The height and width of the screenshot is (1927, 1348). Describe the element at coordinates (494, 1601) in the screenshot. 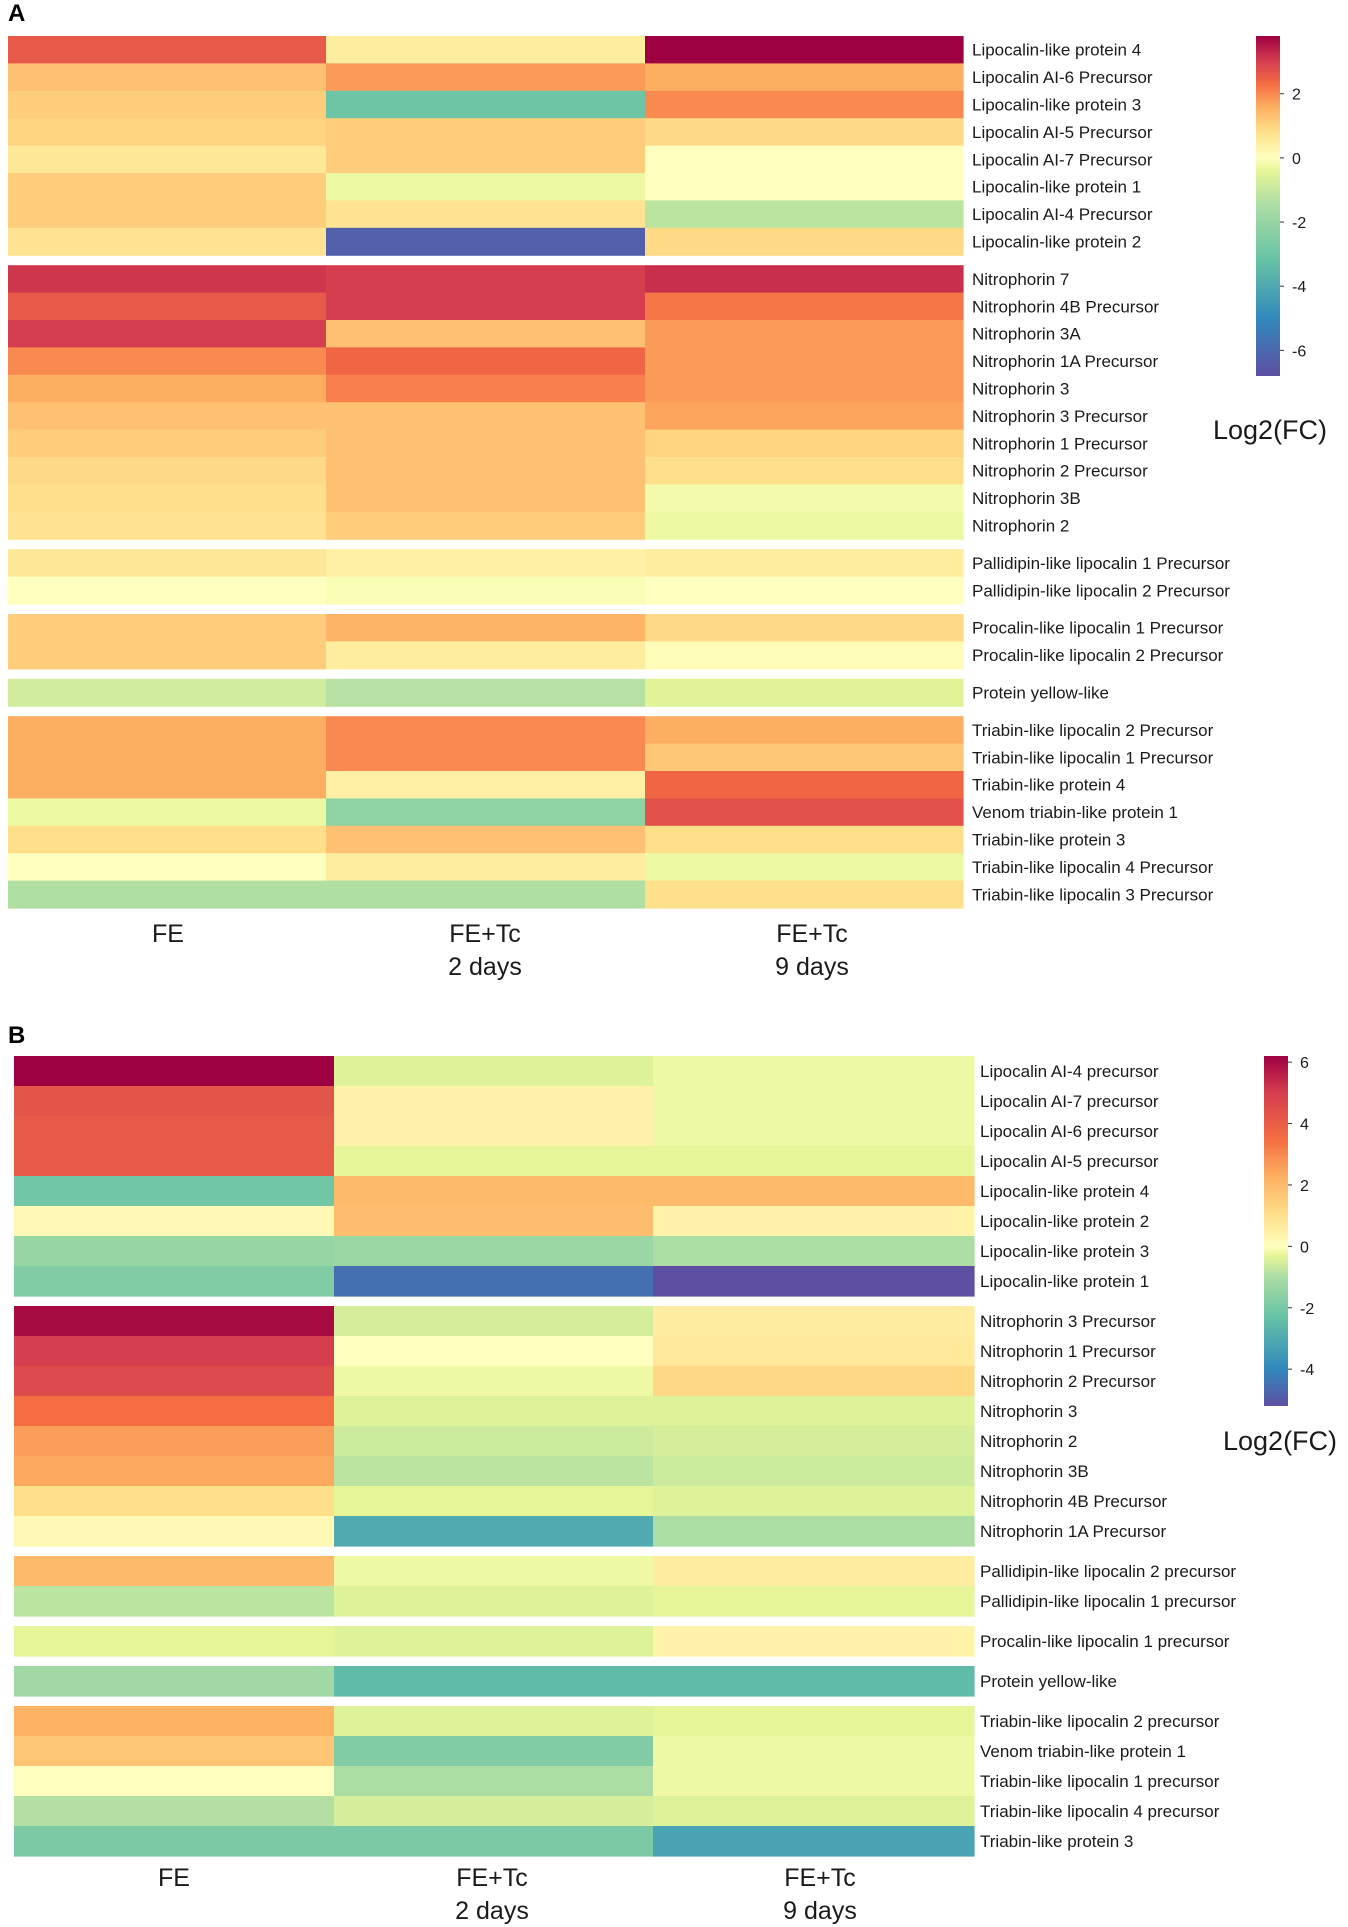

I see `heatmap-b-cell-pallidipin-like-lipocalin-1-precursor-col2` at that location.